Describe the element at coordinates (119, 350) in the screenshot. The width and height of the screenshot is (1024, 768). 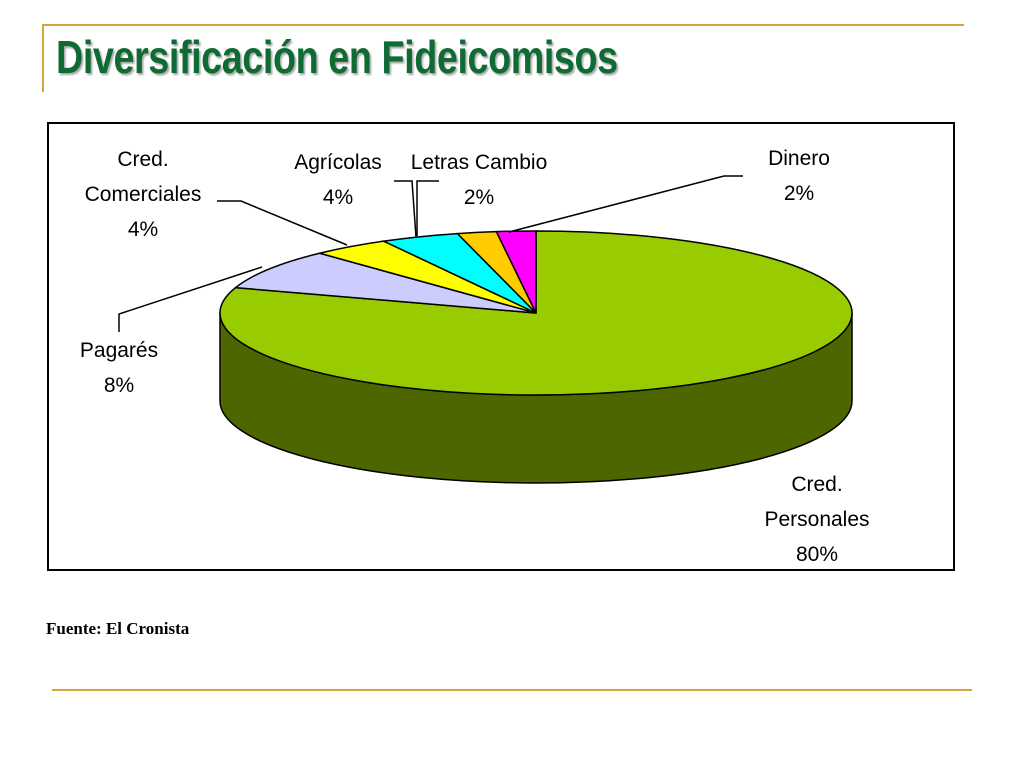
I see `slice-label-1: Pagarés` at that location.